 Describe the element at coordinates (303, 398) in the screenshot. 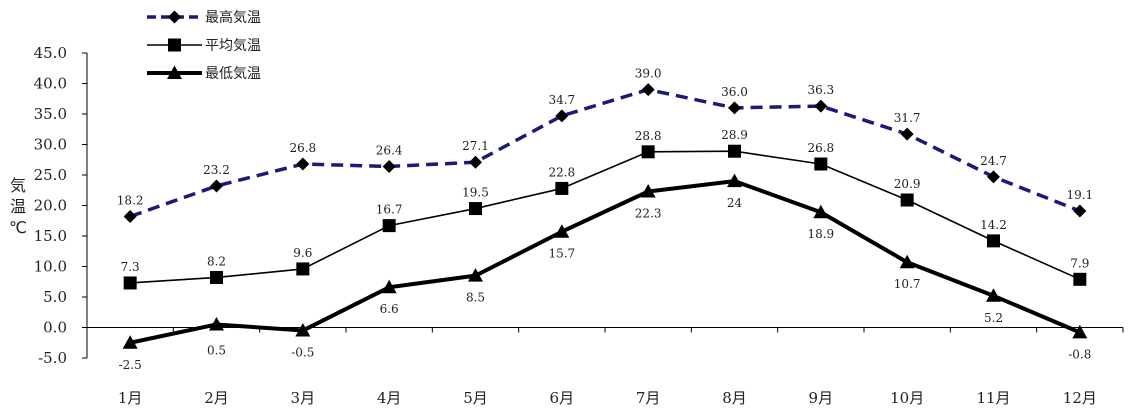

I see `x-tick-label: 3月` at that location.